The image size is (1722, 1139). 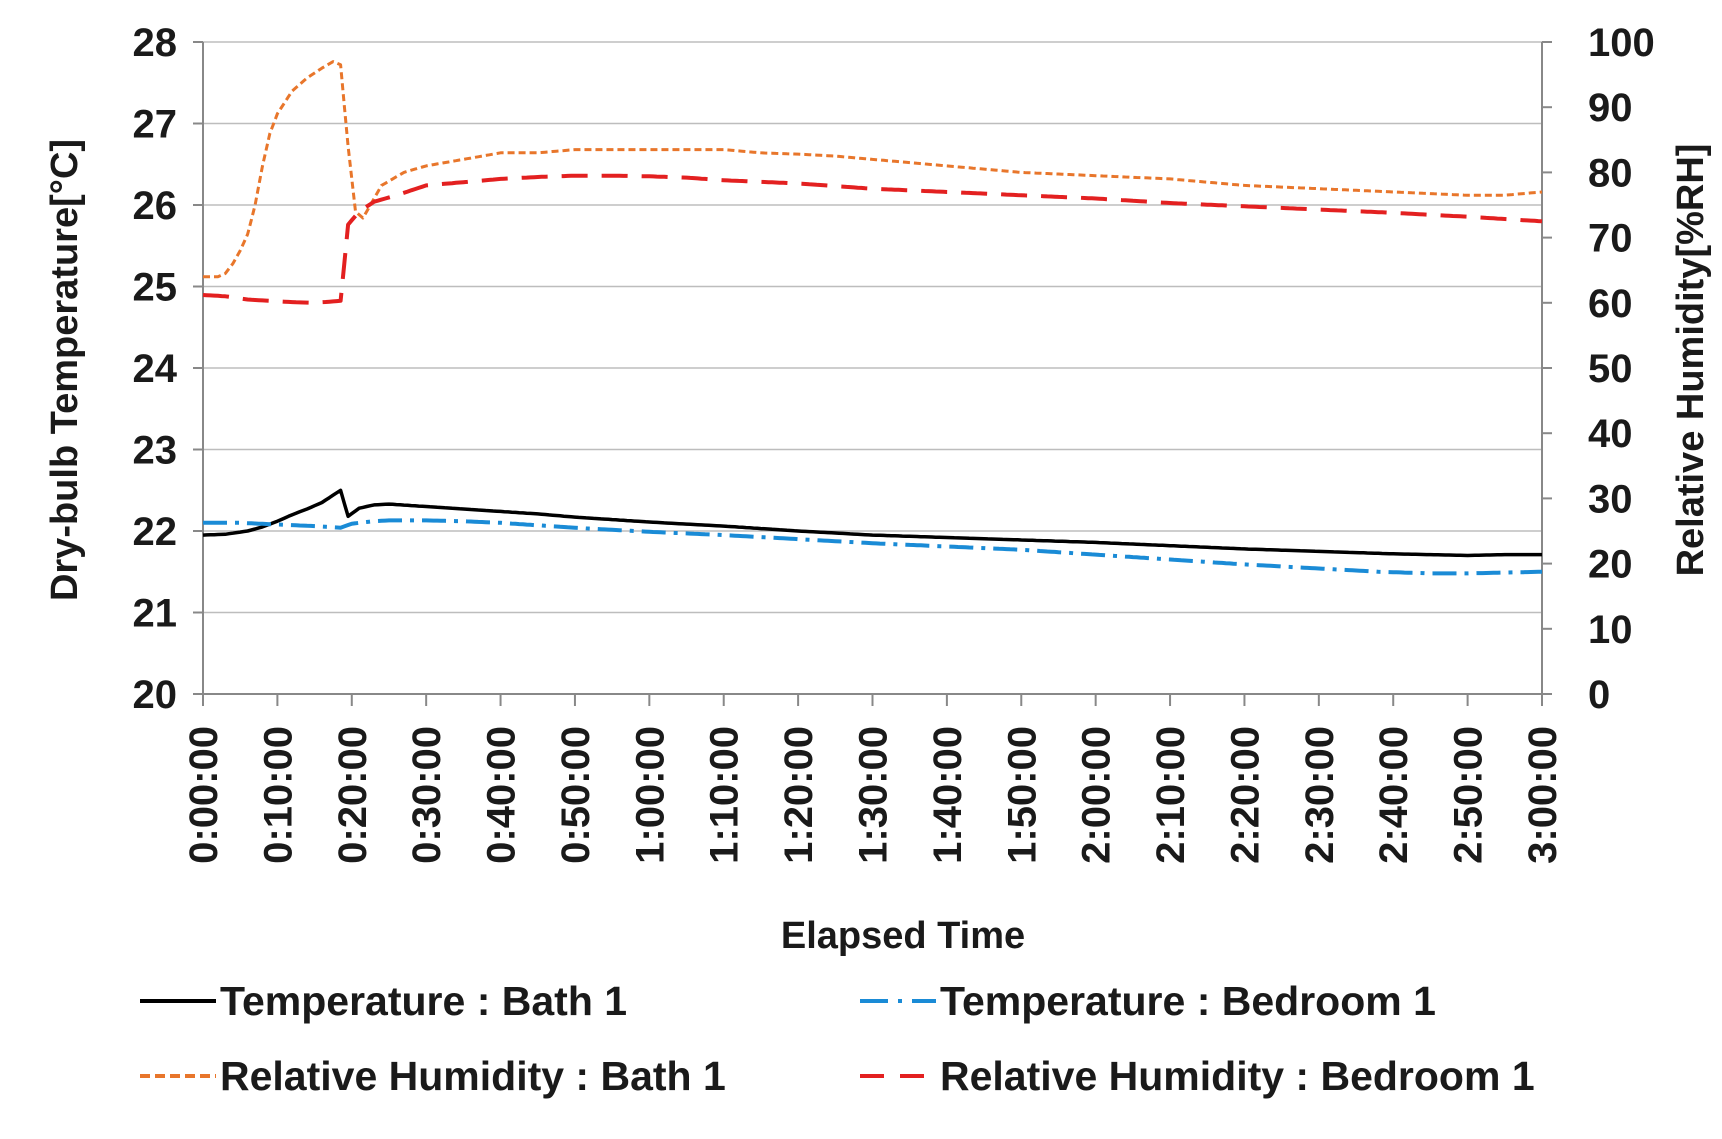 I want to click on x-tick-label: 2:30:00, so click(x=1320, y=795).